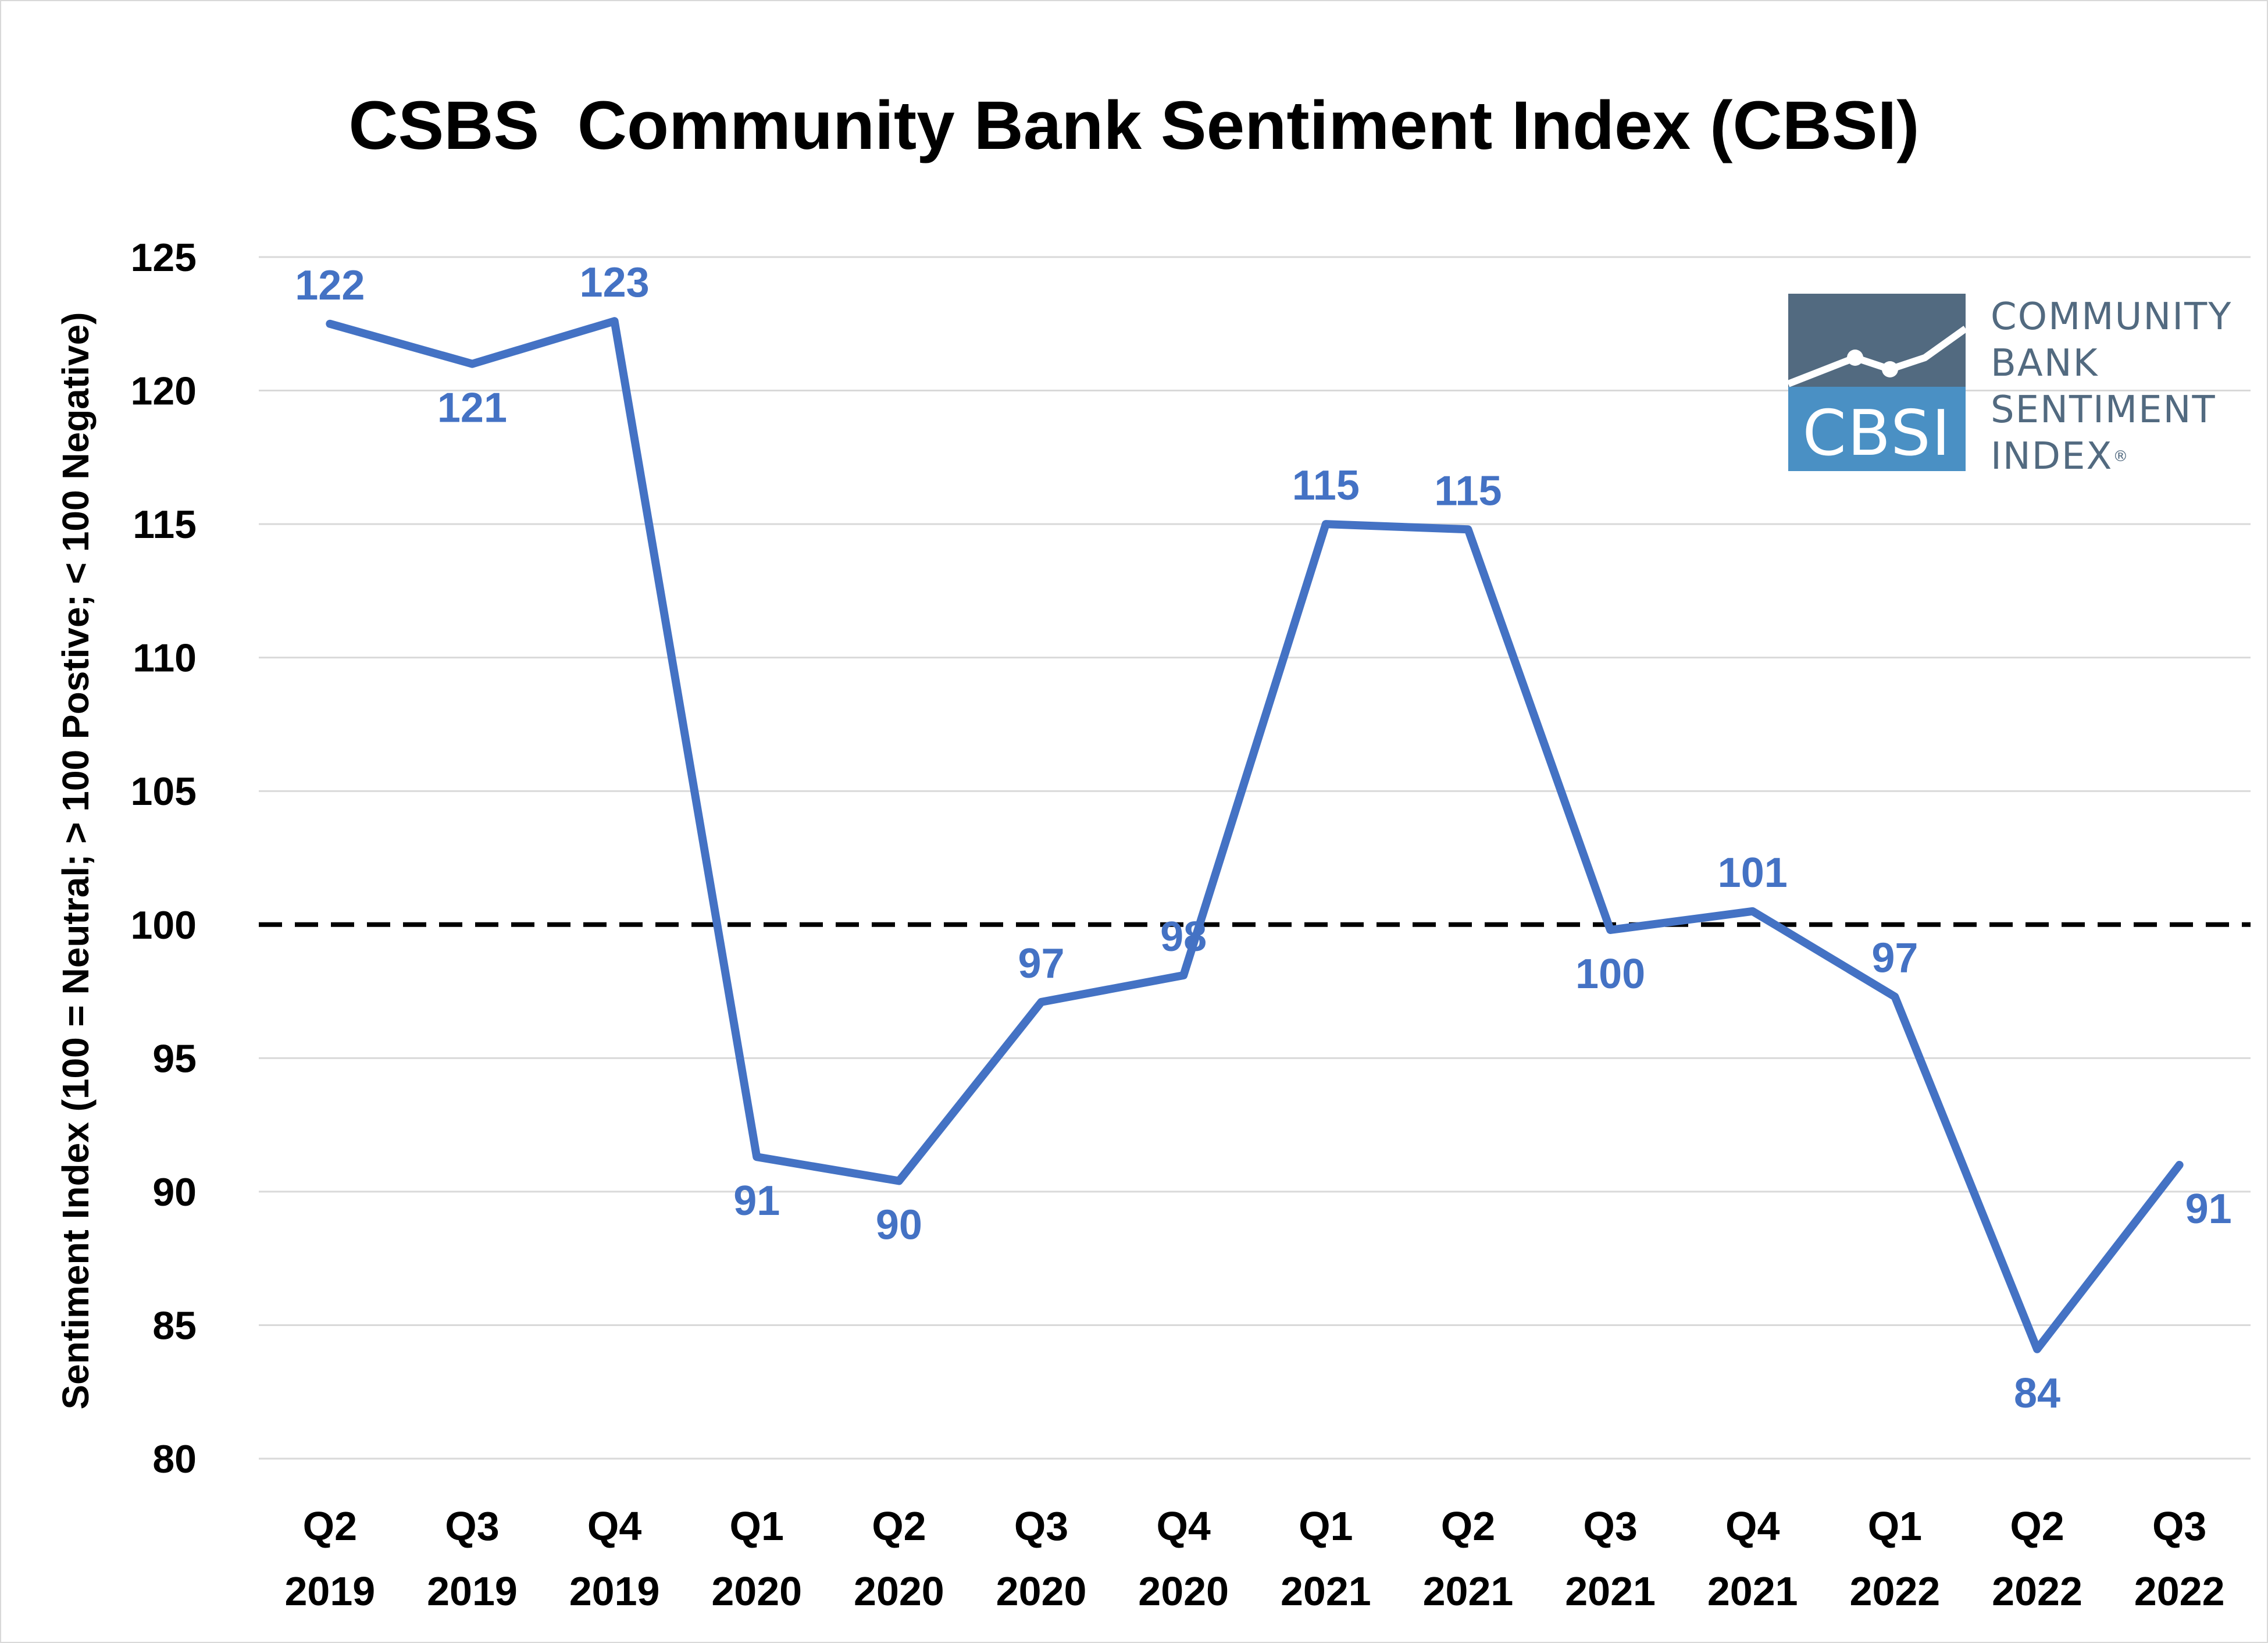 This screenshot has height=1643, width=2268. Describe the element at coordinates (2111, 387) in the screenshot. I see `logo-wordmark: COMMUNITY BANK SENTIMENT INDEX®` at that location.